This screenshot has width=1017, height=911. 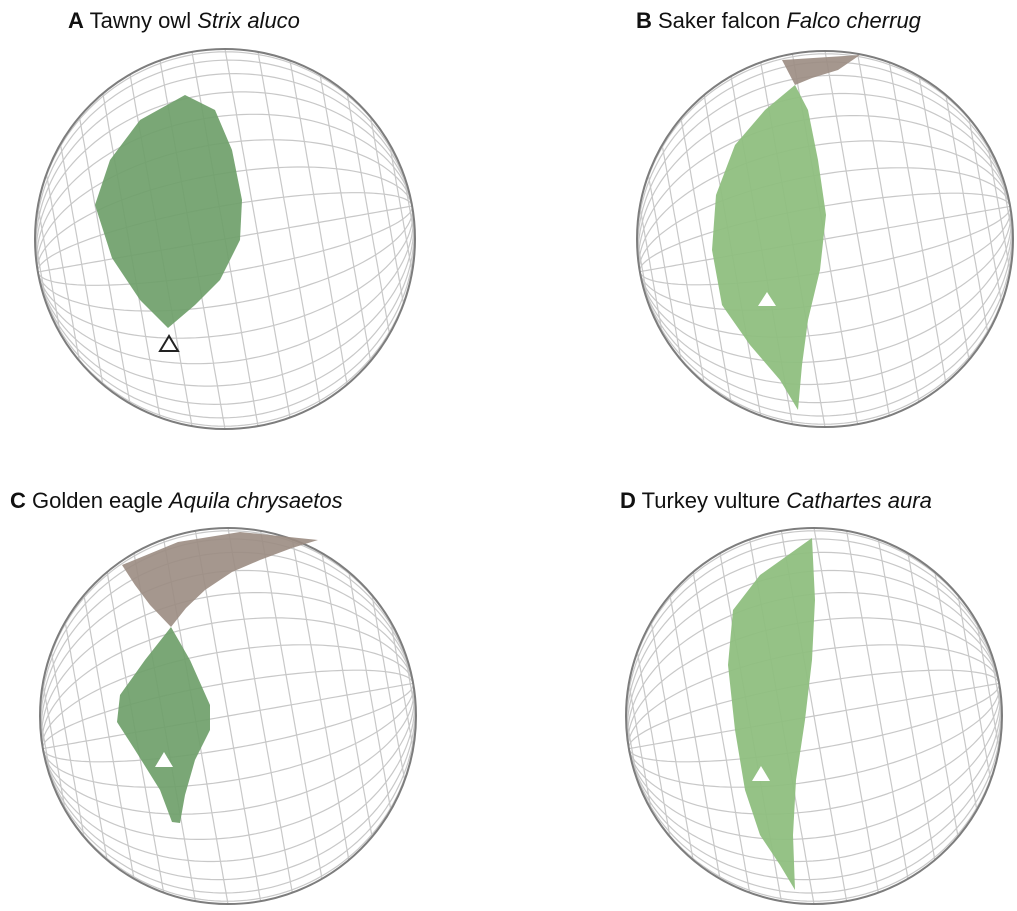 I want to click on common-name: Turkey vulture, so click(x=711, y=500).